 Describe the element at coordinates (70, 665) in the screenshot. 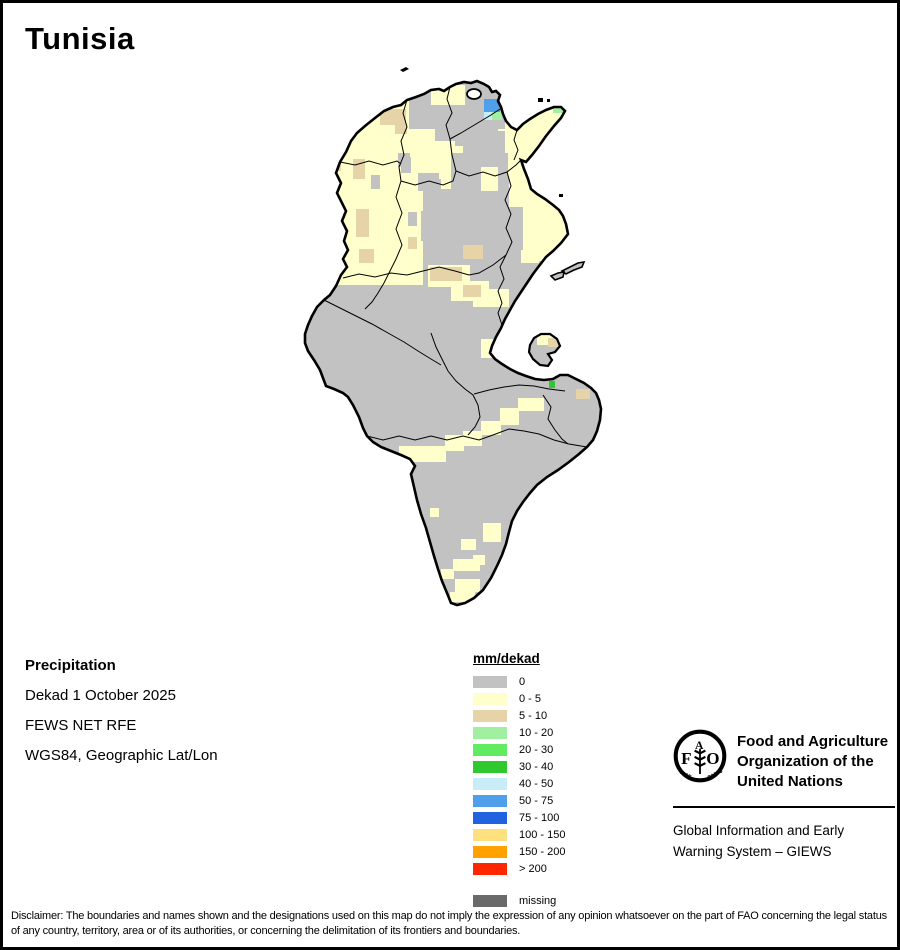

I see `info-heading: Precipitation` at that location.